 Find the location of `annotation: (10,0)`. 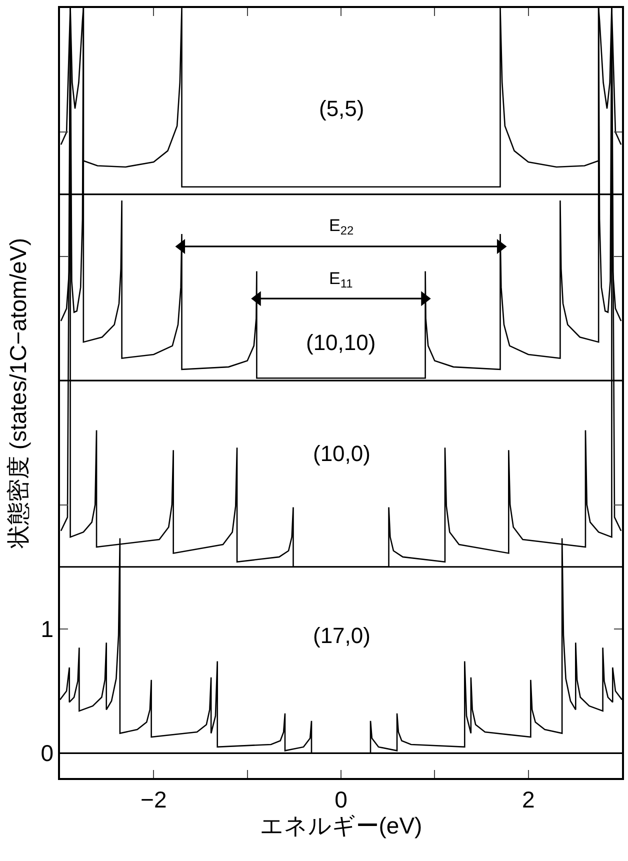

annotation: (10,0) is located at coordinates (341, 453).